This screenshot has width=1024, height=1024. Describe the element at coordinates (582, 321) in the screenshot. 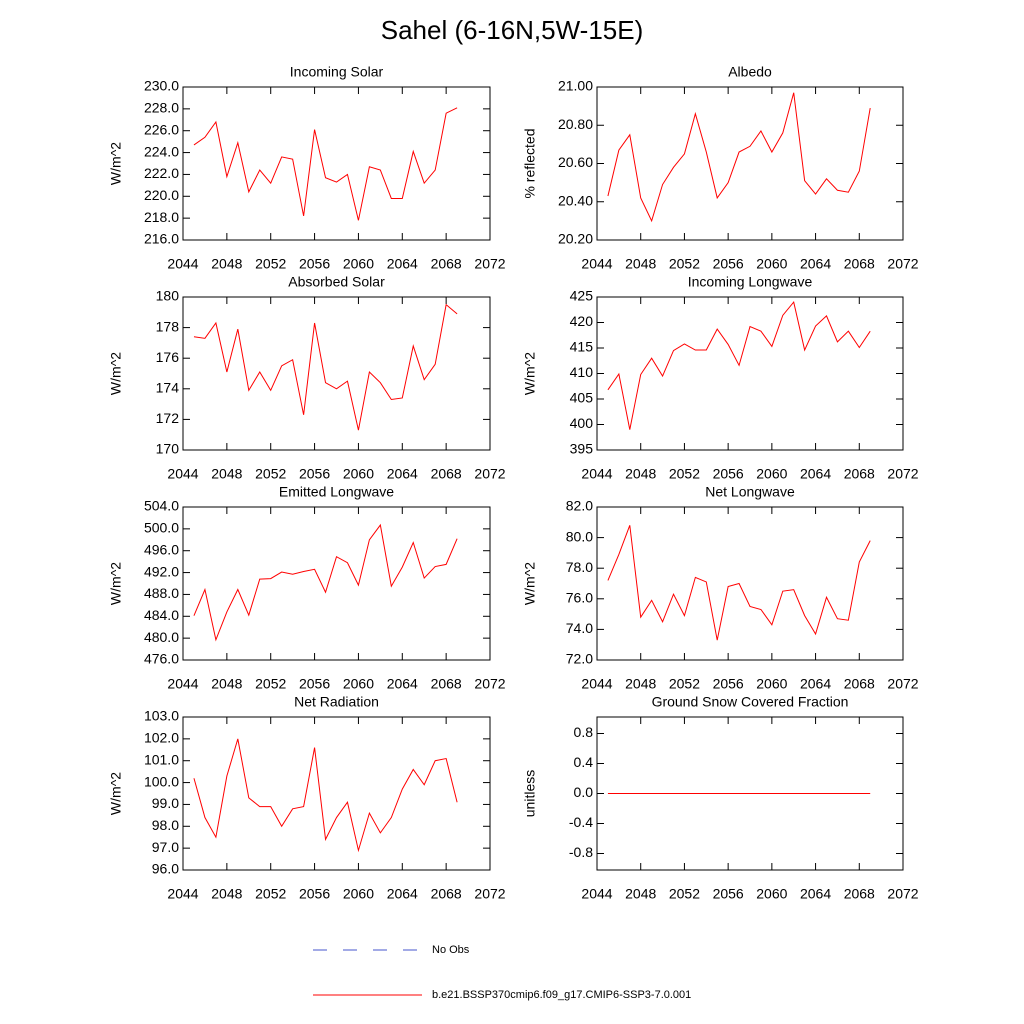

I see `y-tick-label: 420` at that location.